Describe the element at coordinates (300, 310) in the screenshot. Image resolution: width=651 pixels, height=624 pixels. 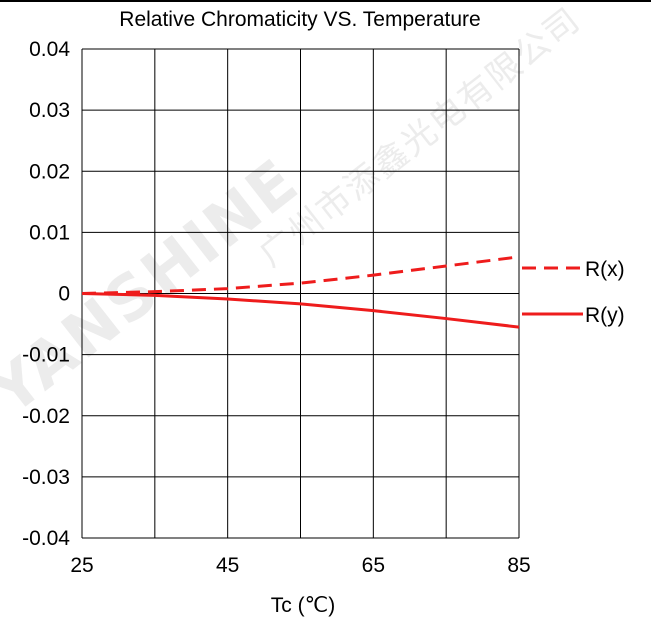
I see `series-line-ry` at that location.